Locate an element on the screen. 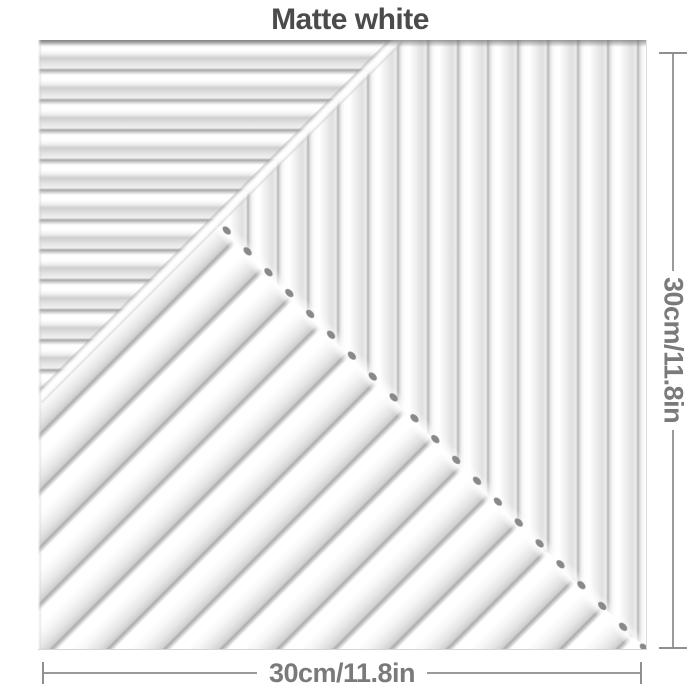 This screenshot has height=700, width=700. width-dimension: 30cm/11.8in is located at coordinates (342, 673).